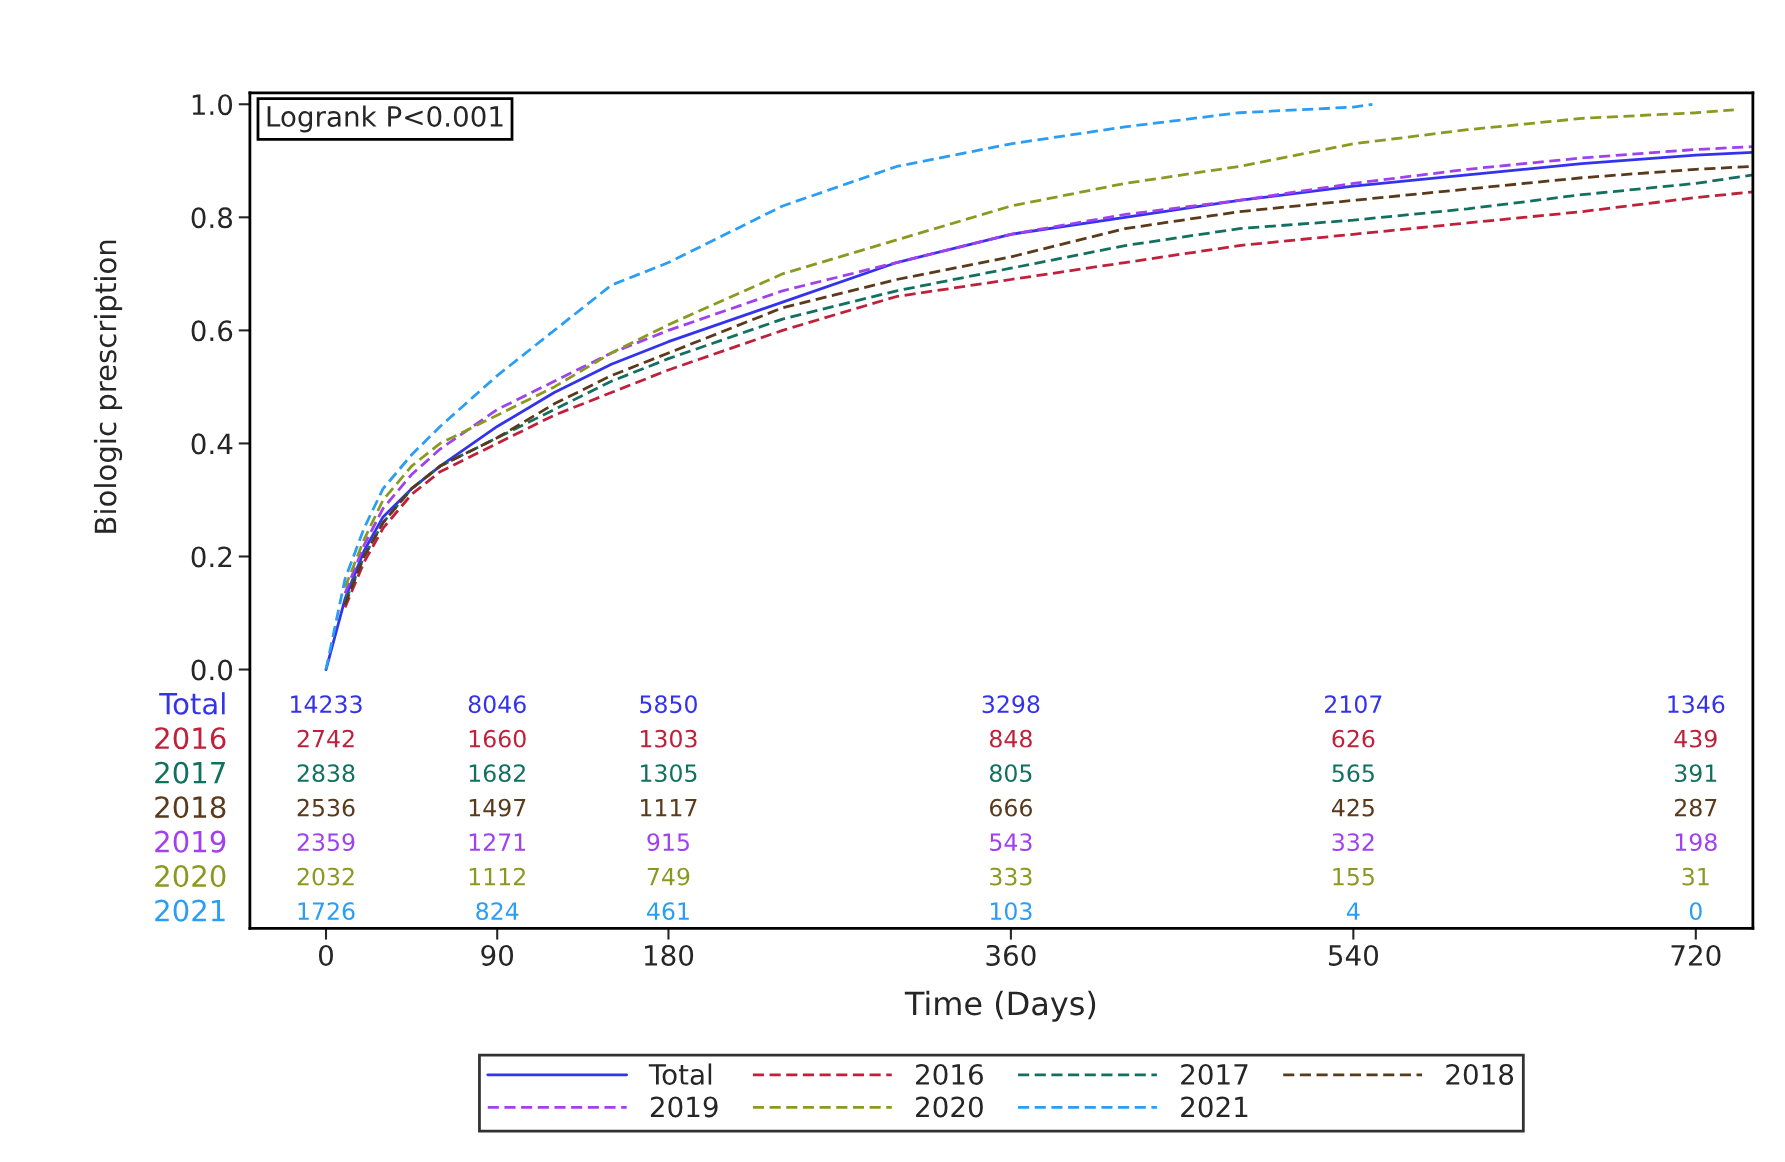  What do you see at coordinates (190, 772) in the screenshot?
I see `text: 2017` at bounding box center [190, 772].